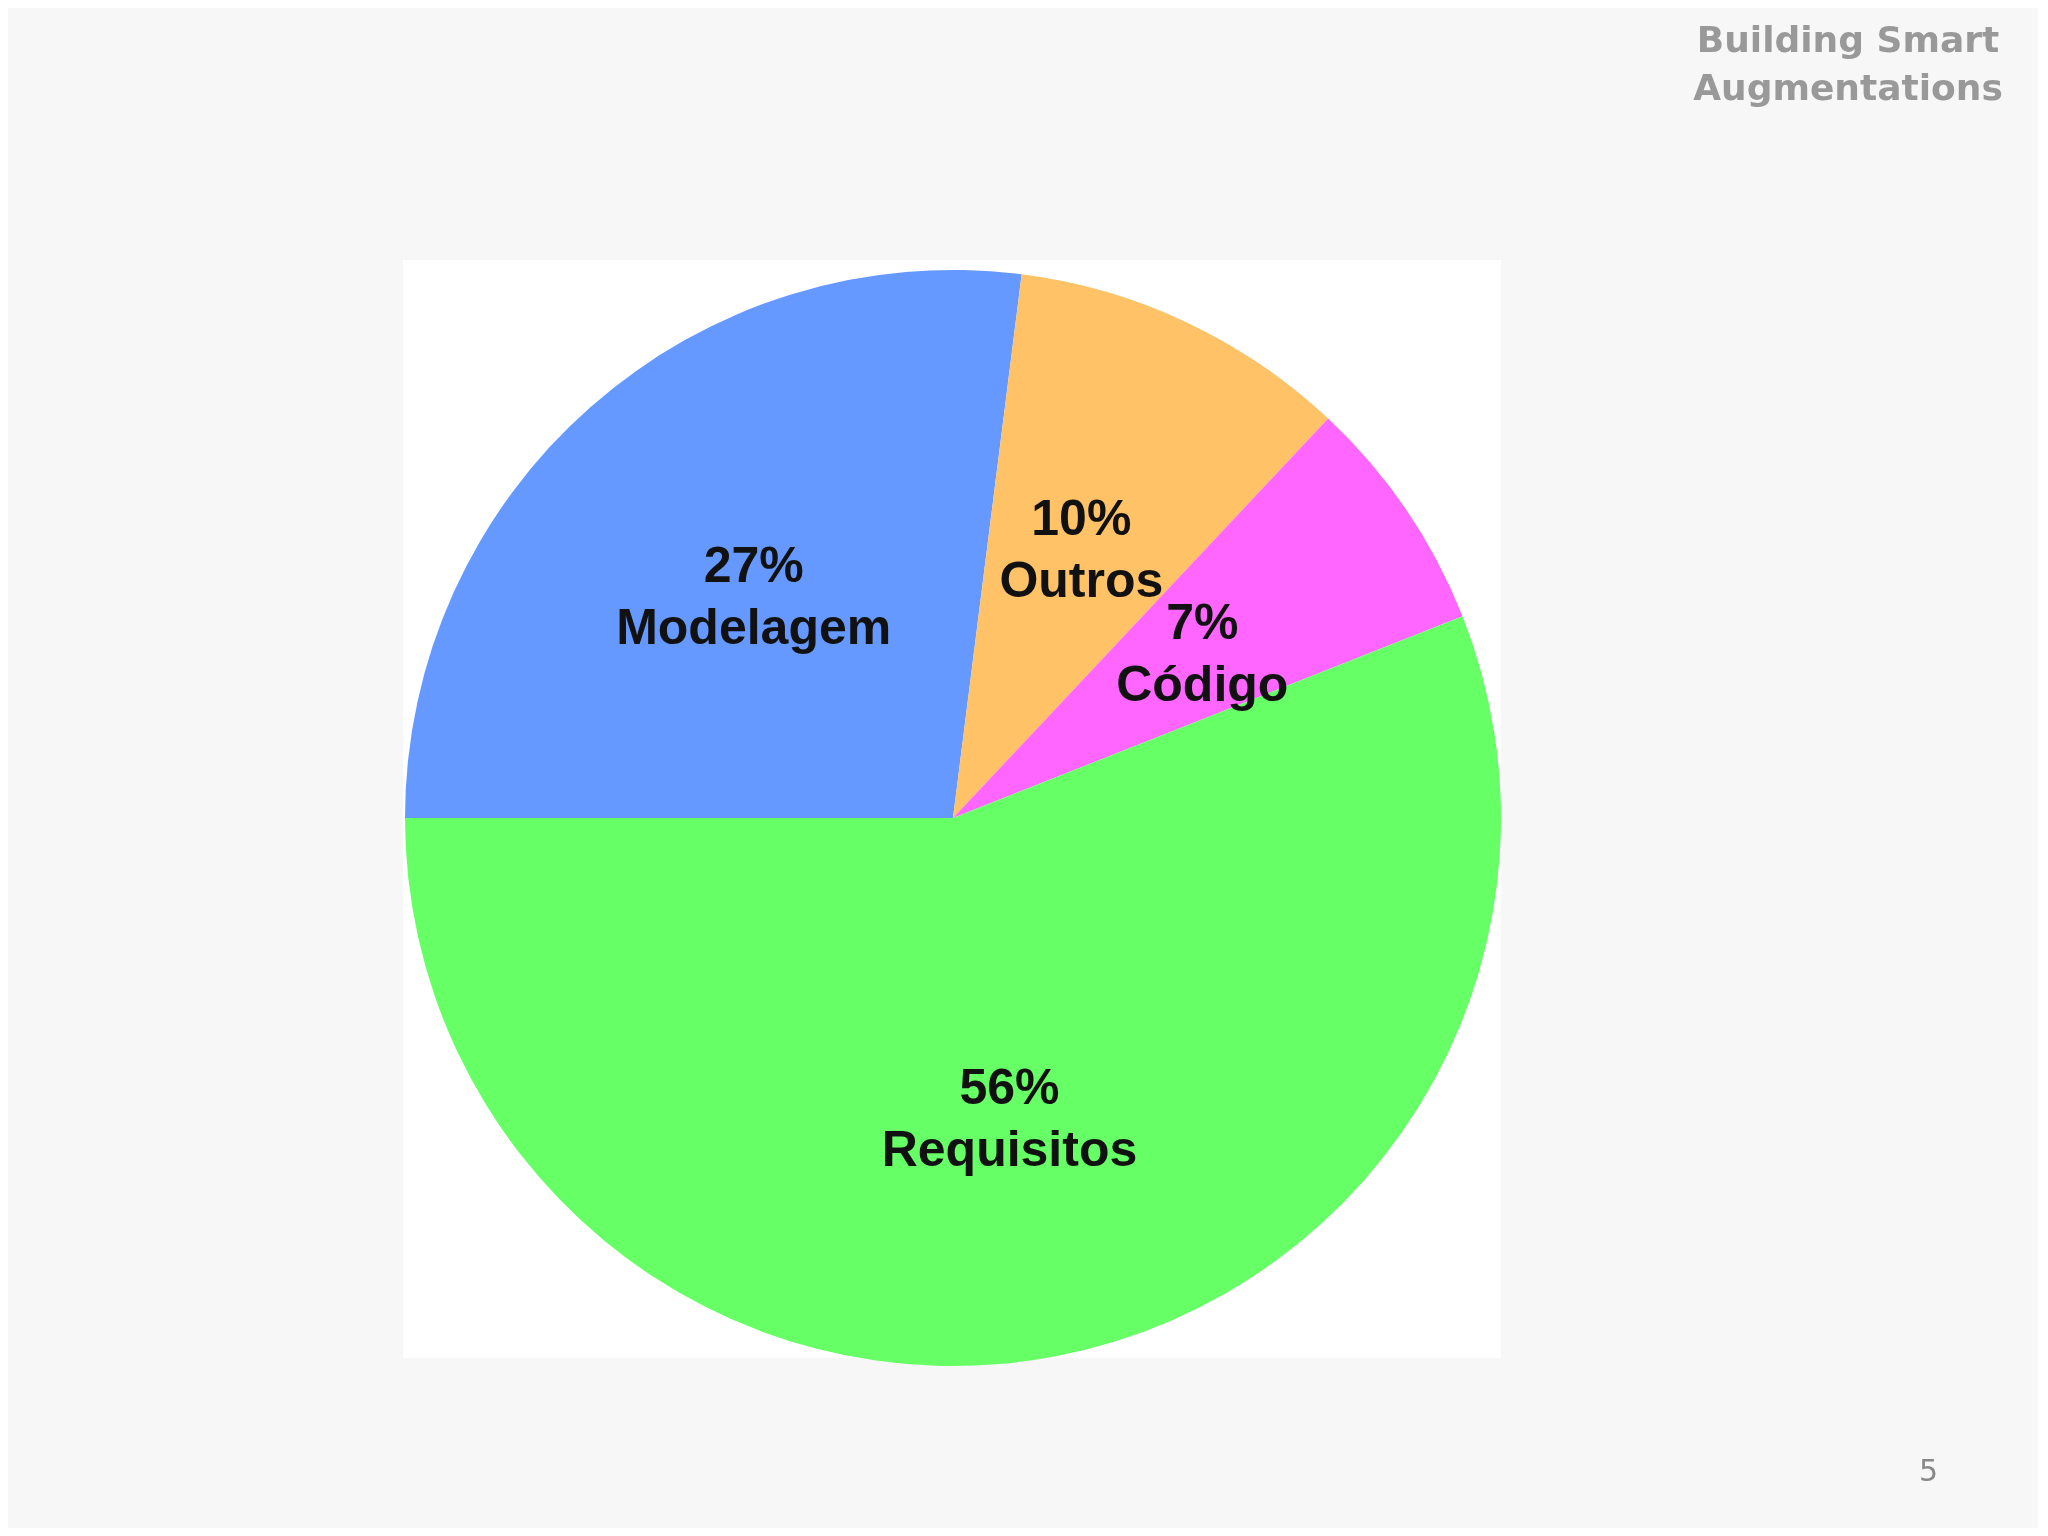 The image size is (2048, 1536). What do you see at coordinates (1081, 580) in the screenshot?
I see `slice-label: Outros` at bounding box center [1081, 580].